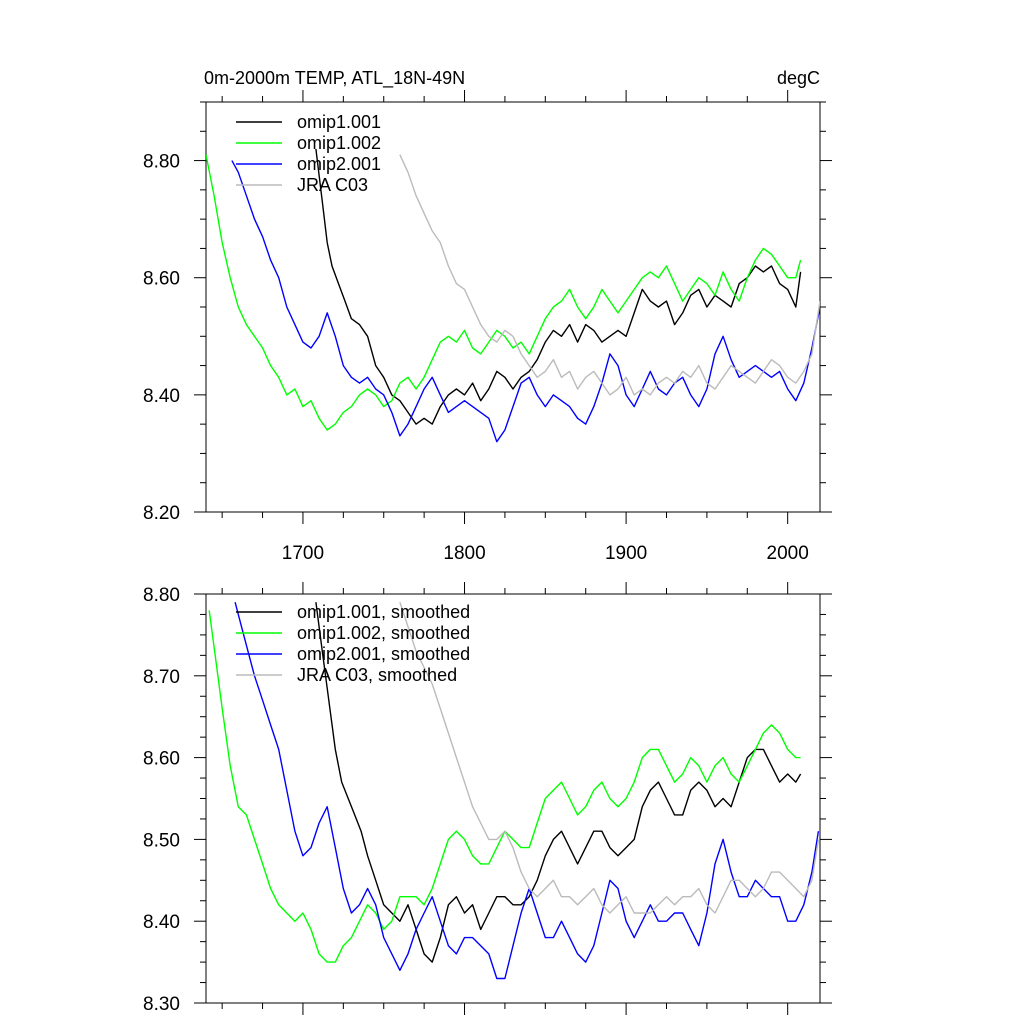 Image resolution: width=1024 pixels, height=1024 pixels. I want to click on legend-label: omip1.002, smoothed, so click(383, 633).